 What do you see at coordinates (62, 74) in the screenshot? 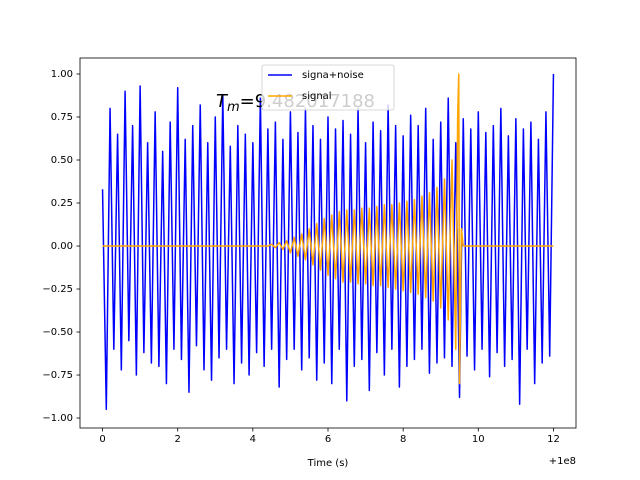
I see `y-tick-label: 1.00` at bounding box center [62, 74].